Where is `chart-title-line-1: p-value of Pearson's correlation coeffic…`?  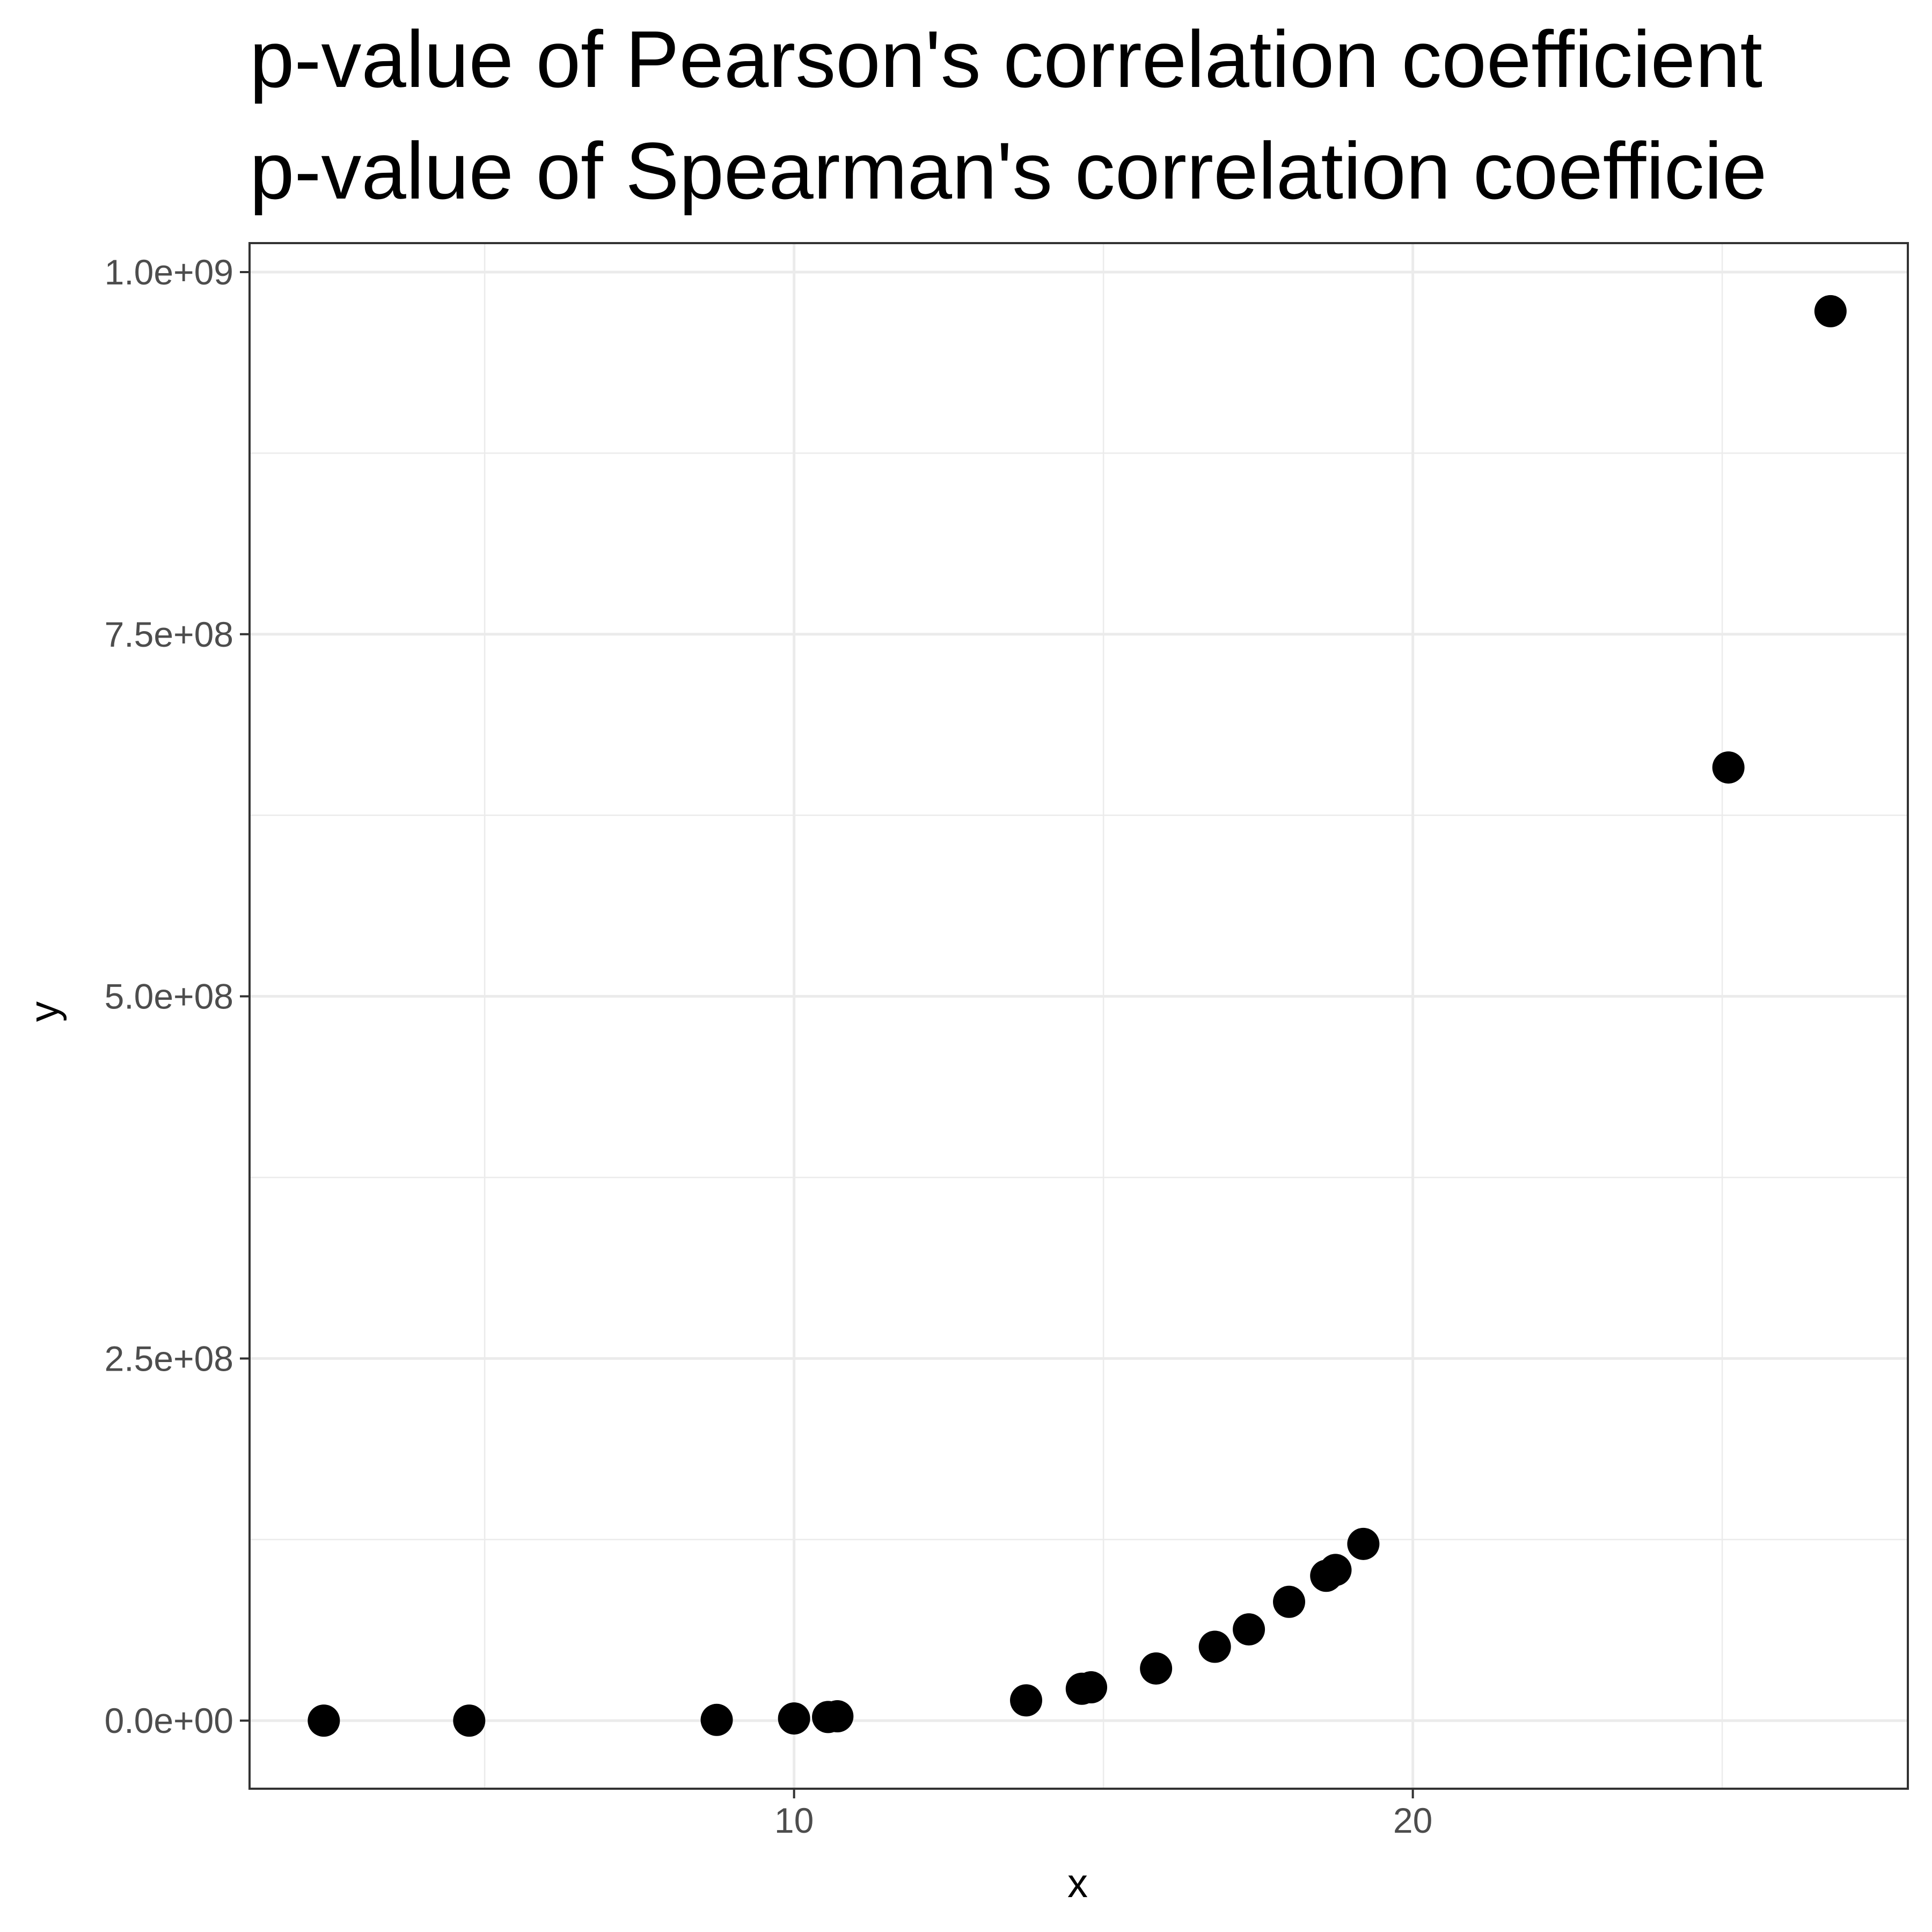 chart-title-line-1: p-value of Pearson's correlation coeffic… is located at coordinates (1006, 59).